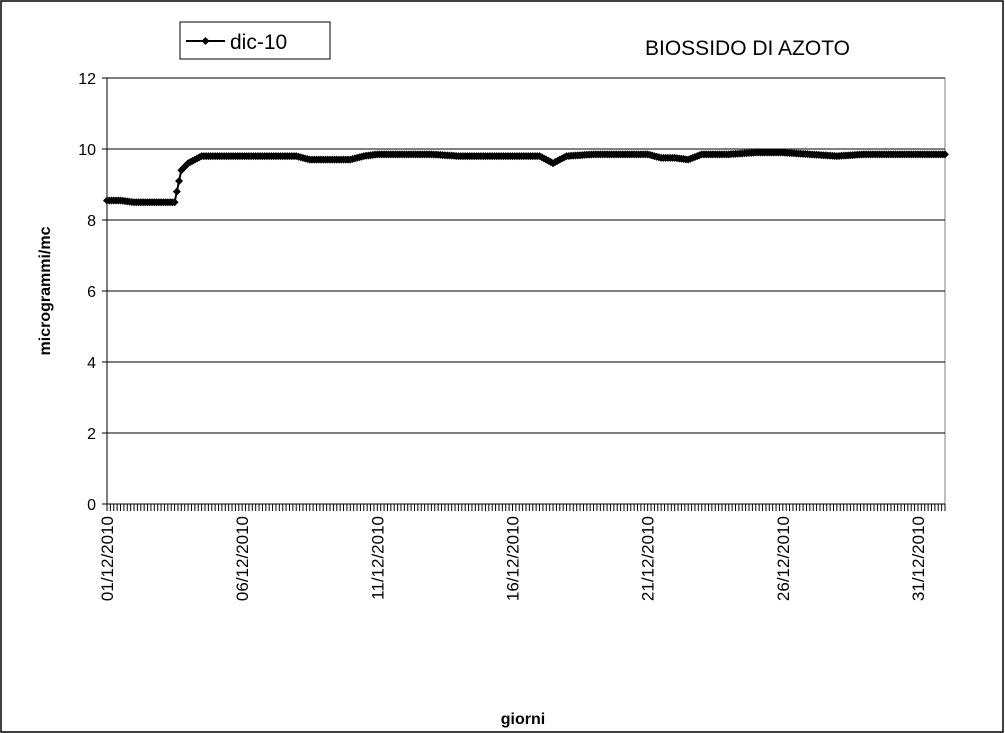  What do you see at coordinates (242, 558) in the screenshot?
I see `x-tick-label: 06/12/2010` at bounding box center [242, 558].